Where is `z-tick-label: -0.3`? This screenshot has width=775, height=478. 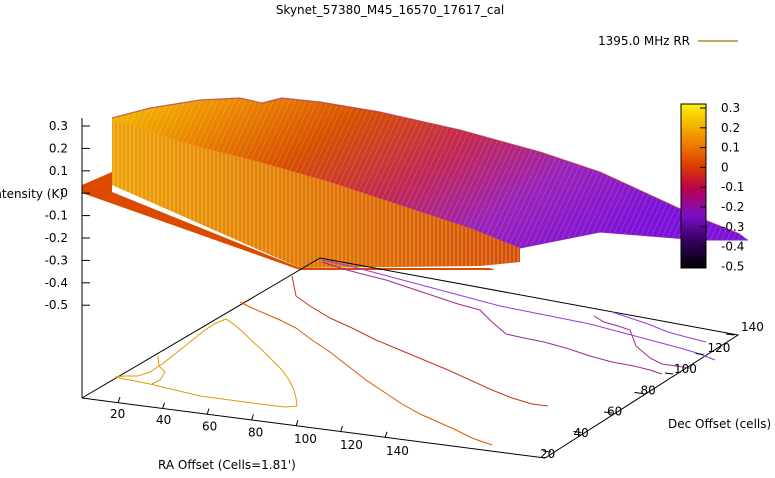 z-tick-label: -0.3 is located at coordinates (56, 260).